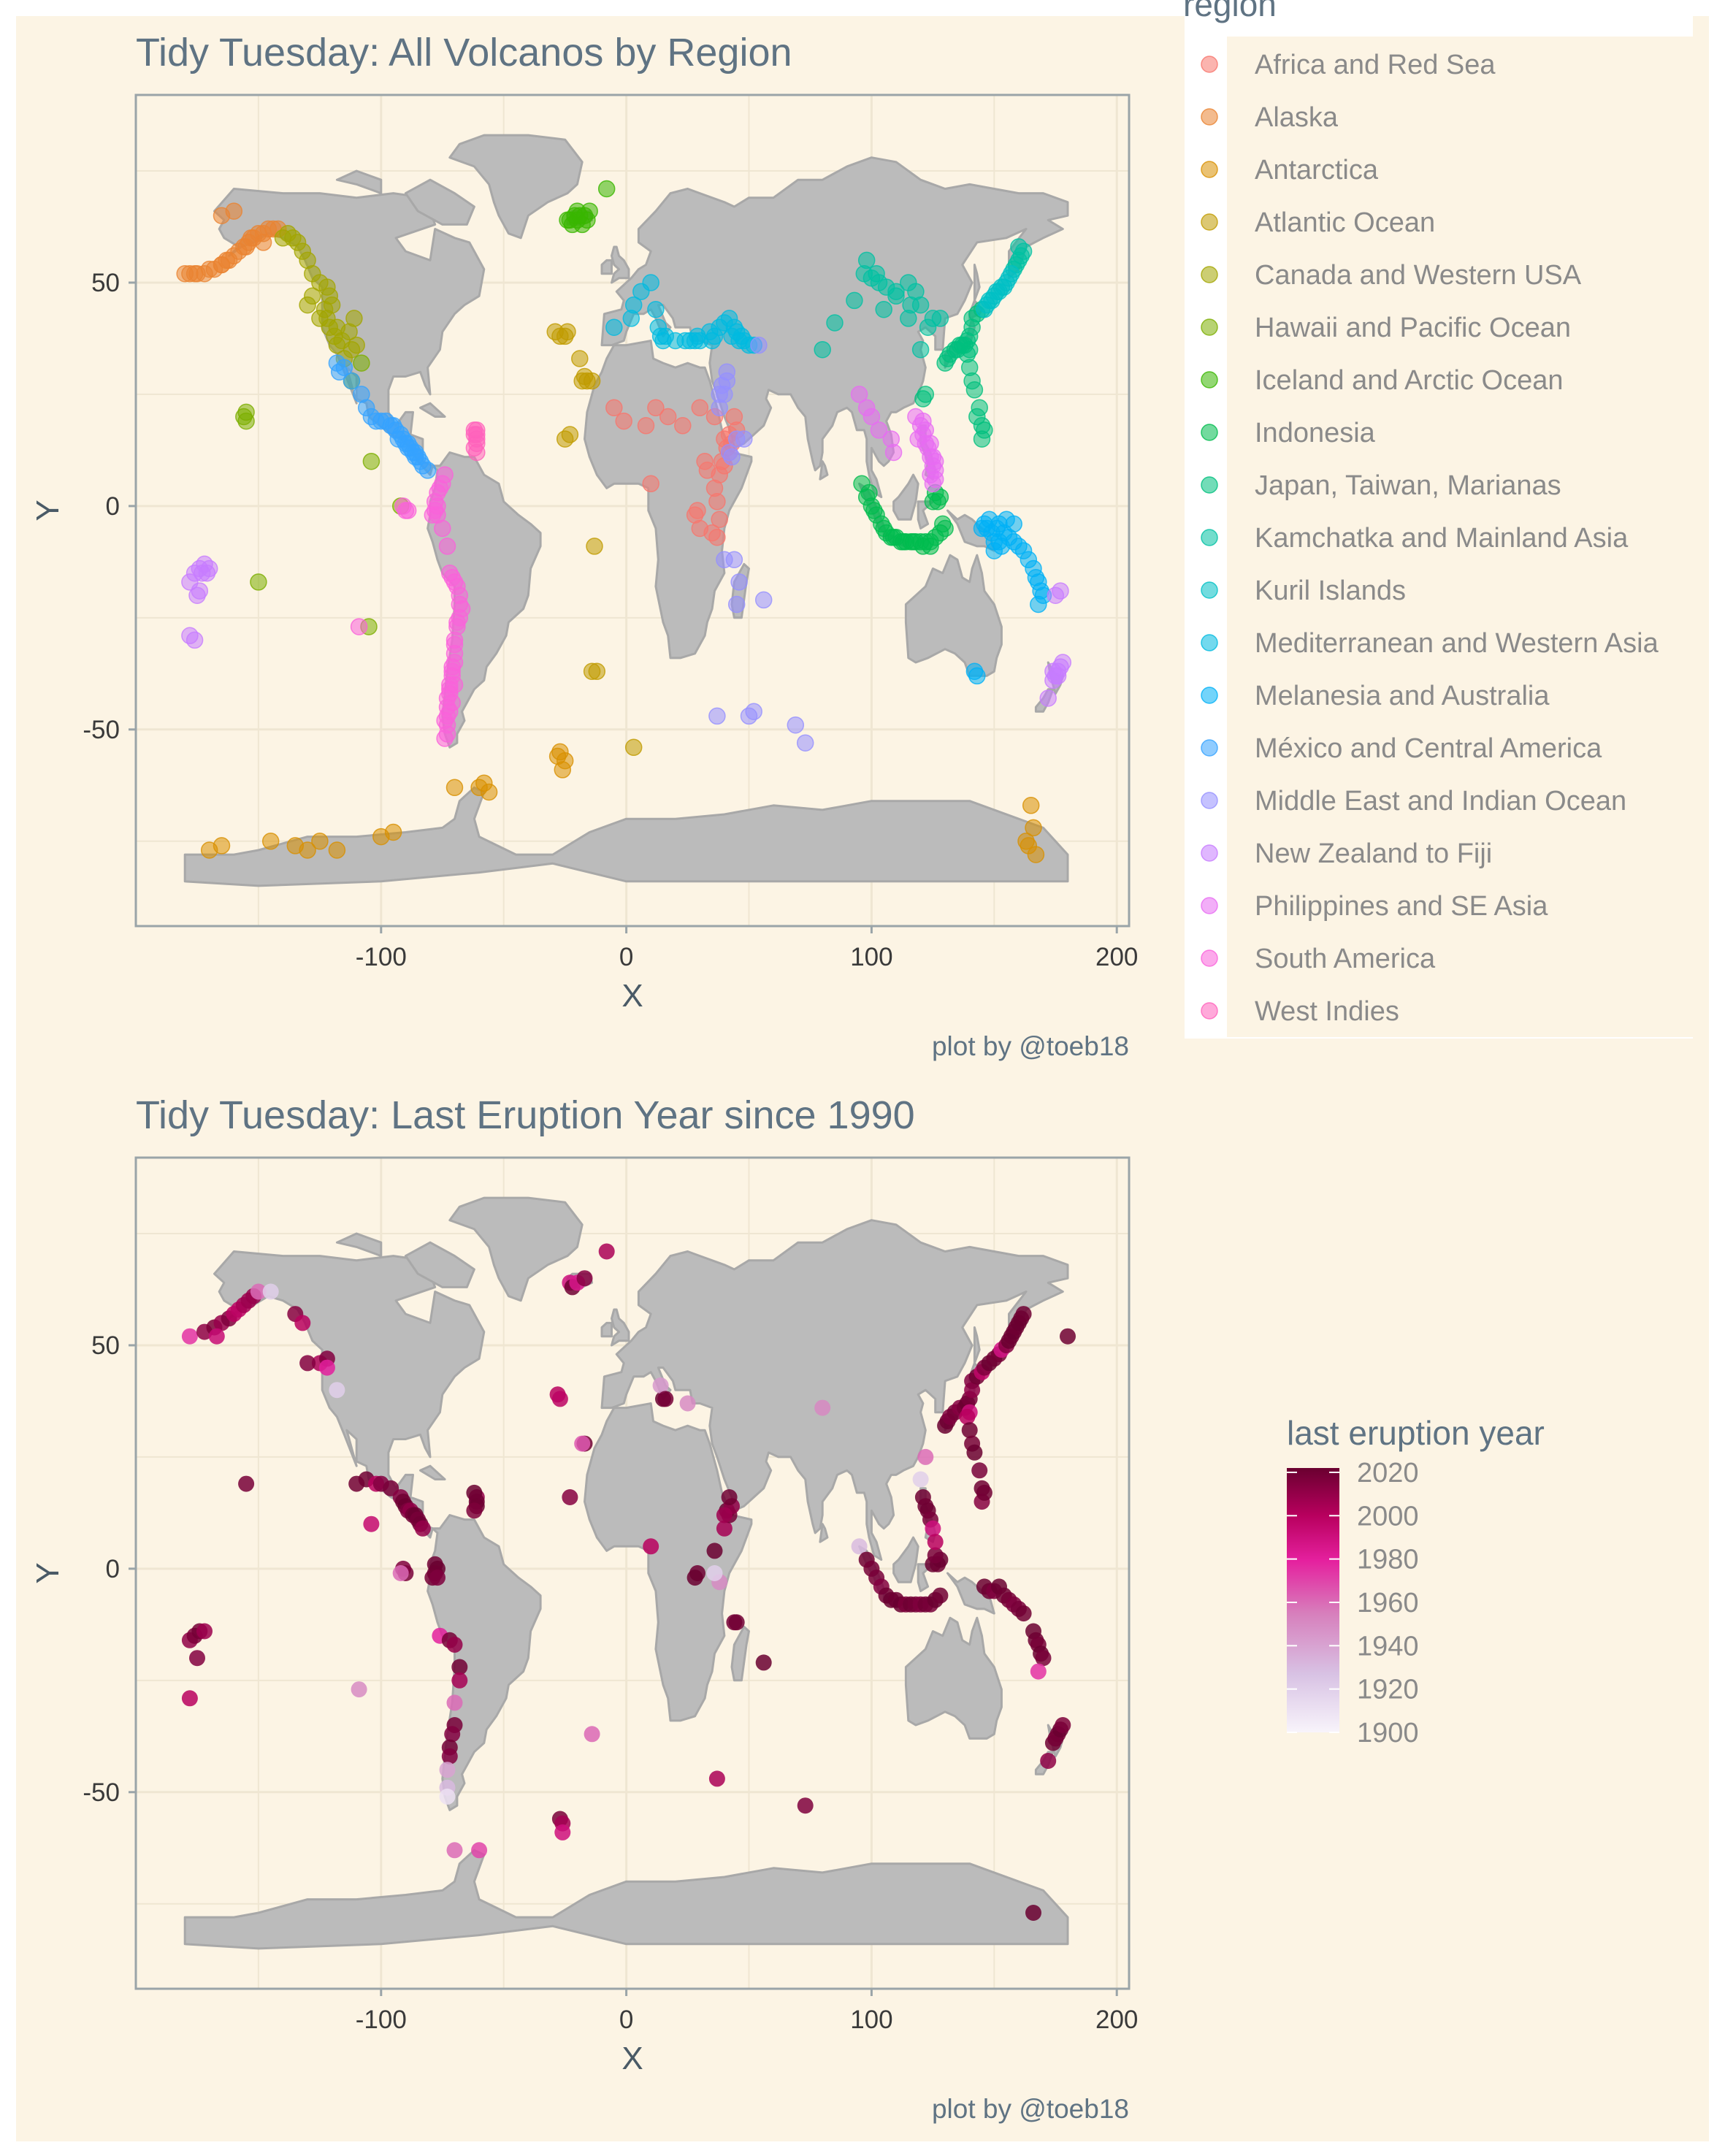 This screenshot has width=1725, height=2156. I want to click on legend-entry-label: Canada and Western USA, so click(1418, 275).